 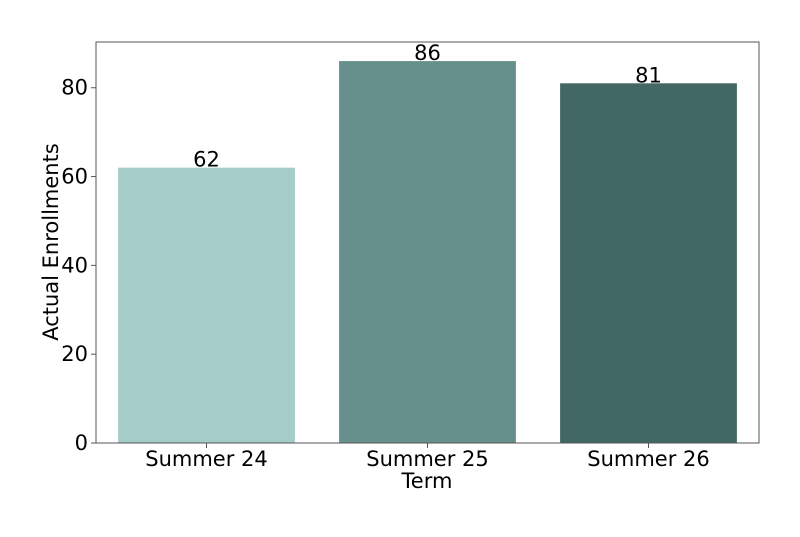 What do you see at coordinates (74, 177) in the screenshot?
I see `y-tick-label: 60` at bounding box center [74, 177].